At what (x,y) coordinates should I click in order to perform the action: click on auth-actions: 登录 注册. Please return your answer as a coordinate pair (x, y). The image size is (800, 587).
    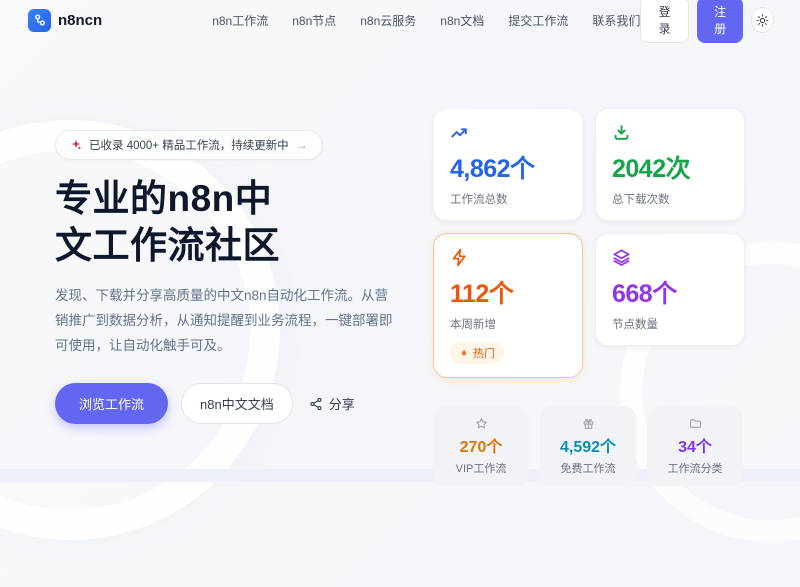
    Looking at the image, I should click on (707, 21).